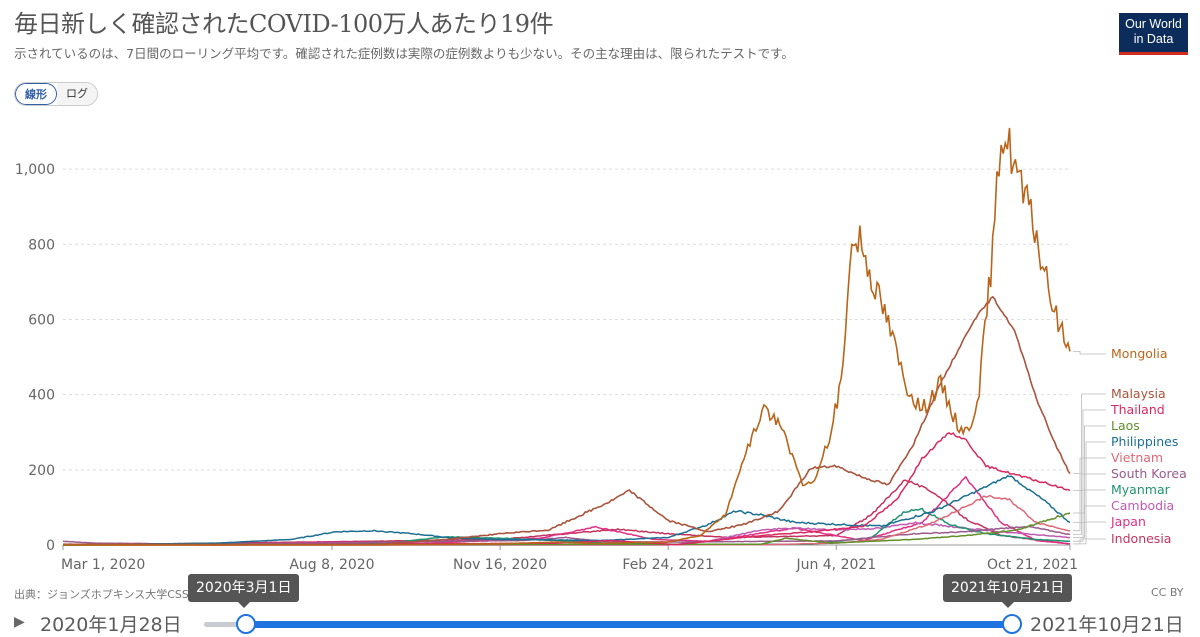 The height and width of the screenshot is (637, 1200). What do you see at coordinates (41, 396) in the screenshot?
I see `y-tick-label: 400` at bounding box center [41, 396].